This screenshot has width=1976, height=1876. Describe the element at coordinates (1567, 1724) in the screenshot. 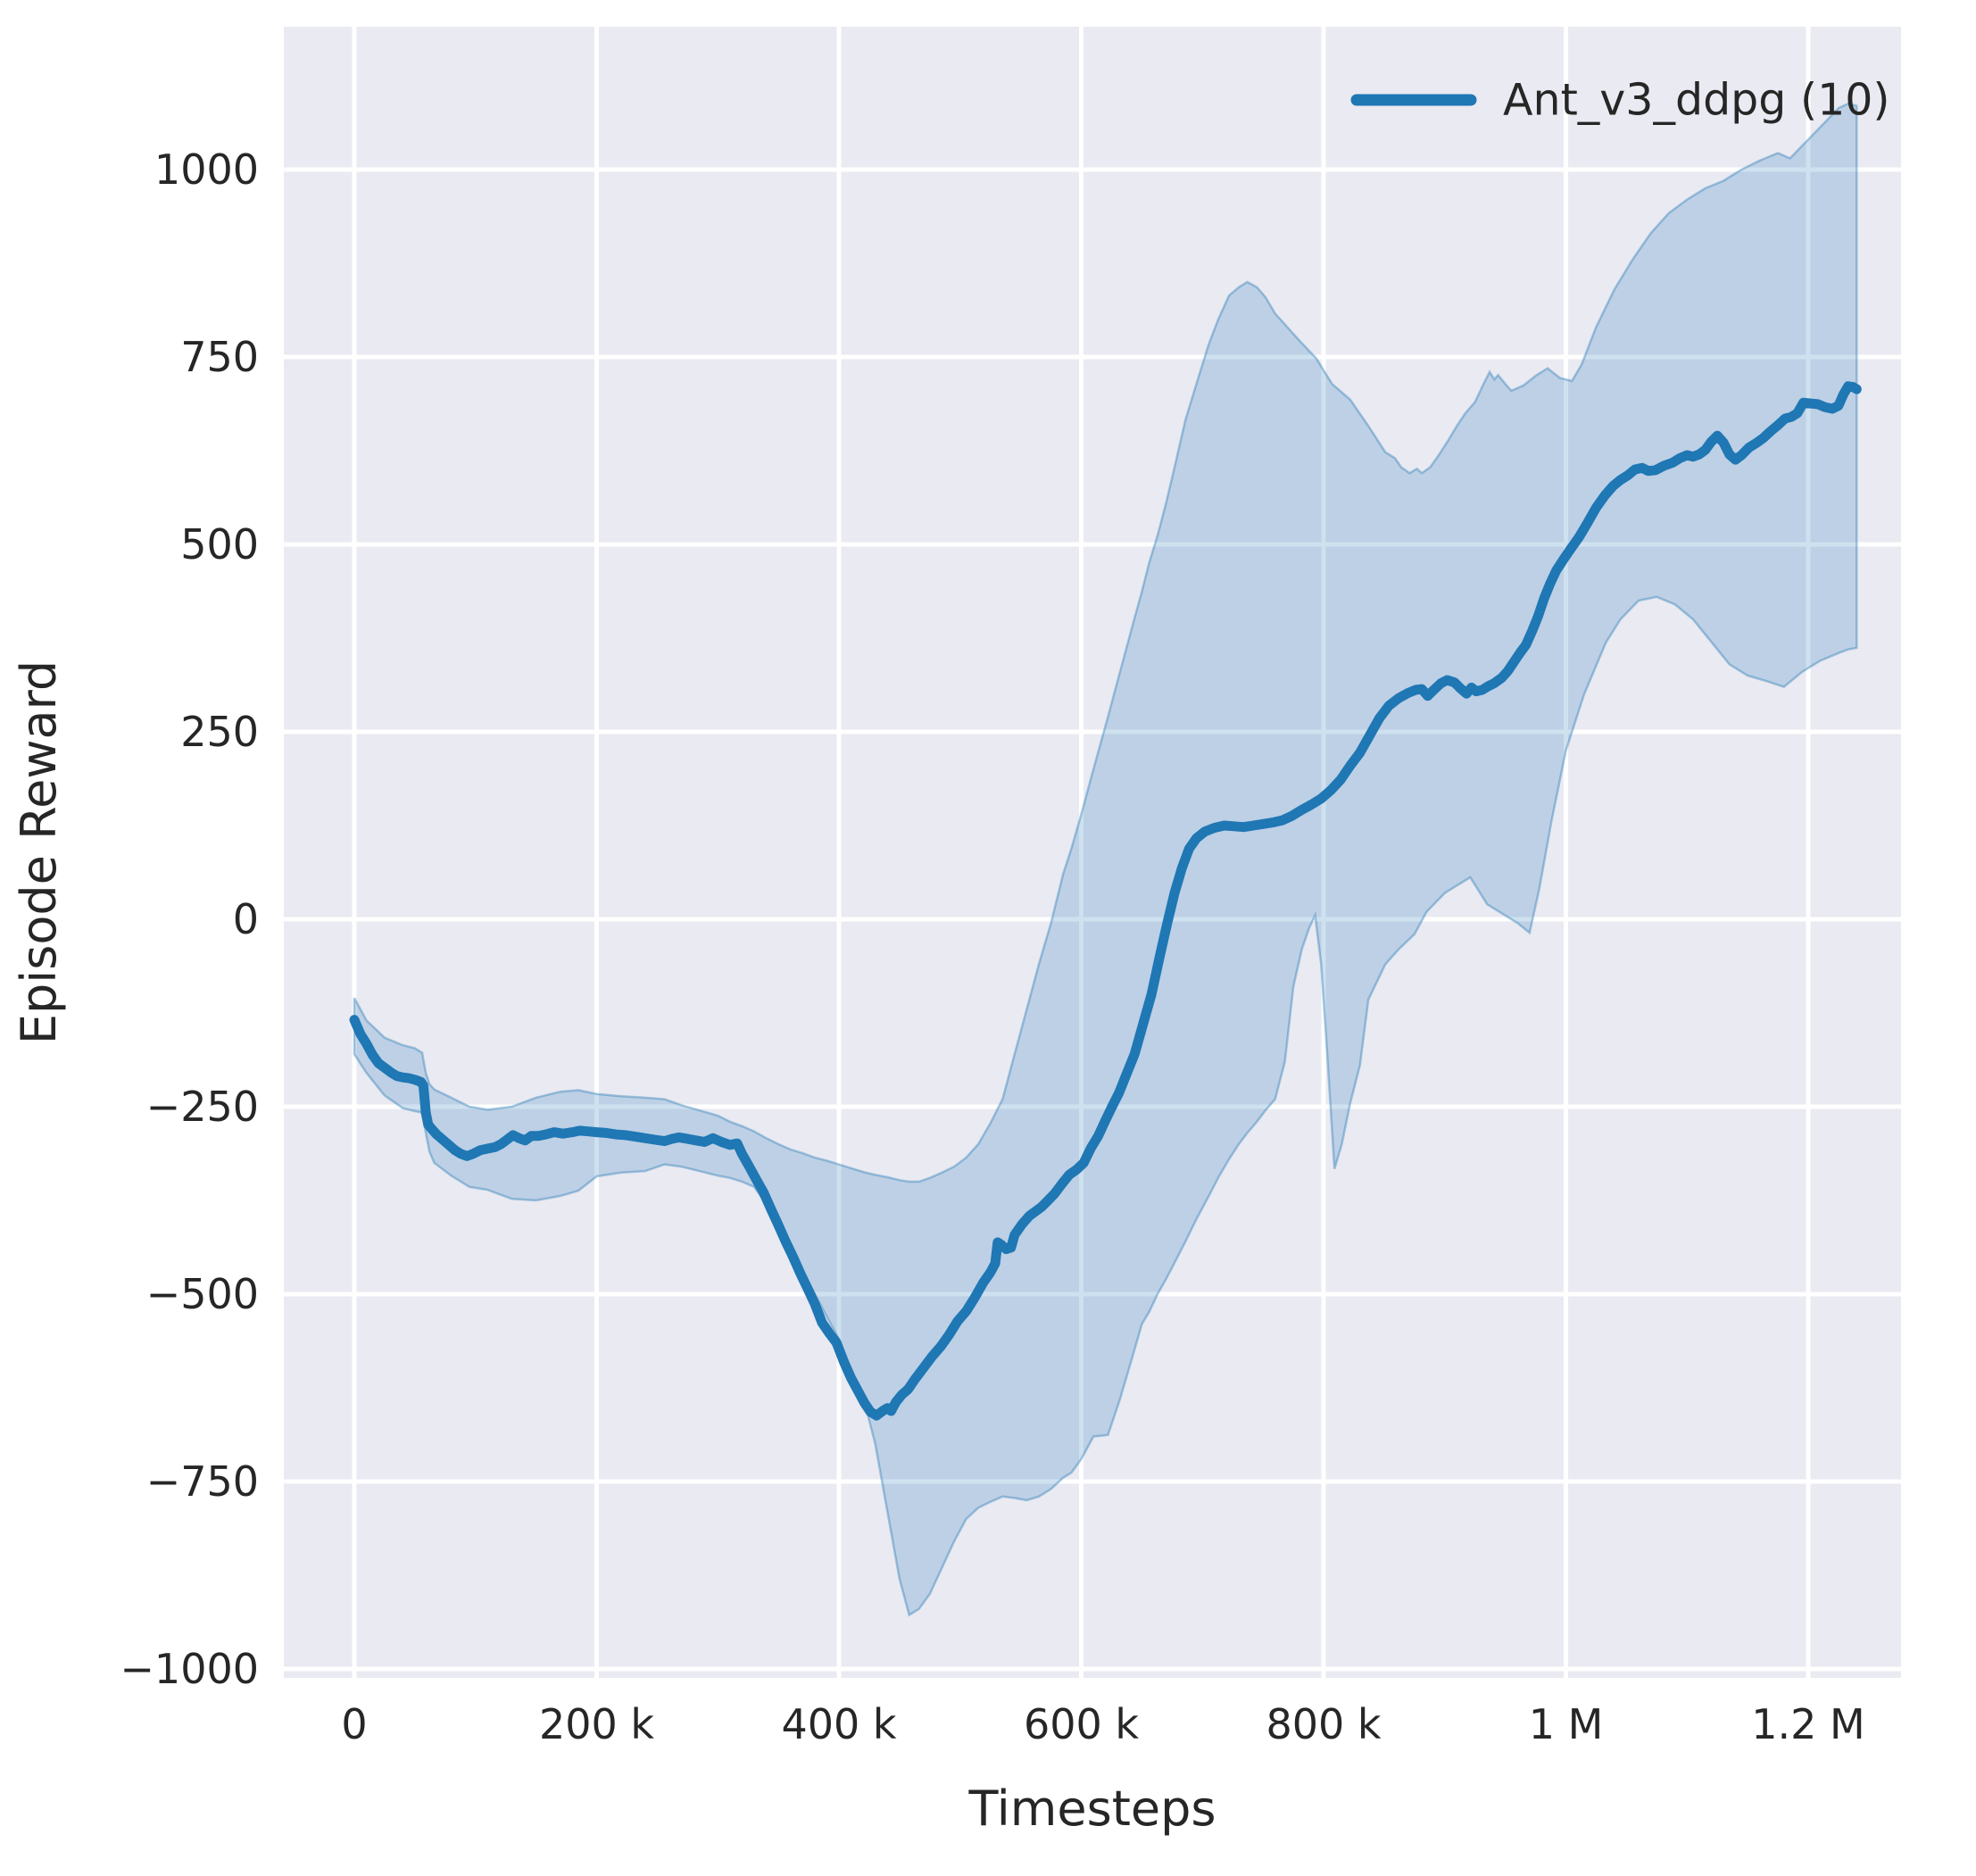

I see `x-tick-label: 1 M` at that location.